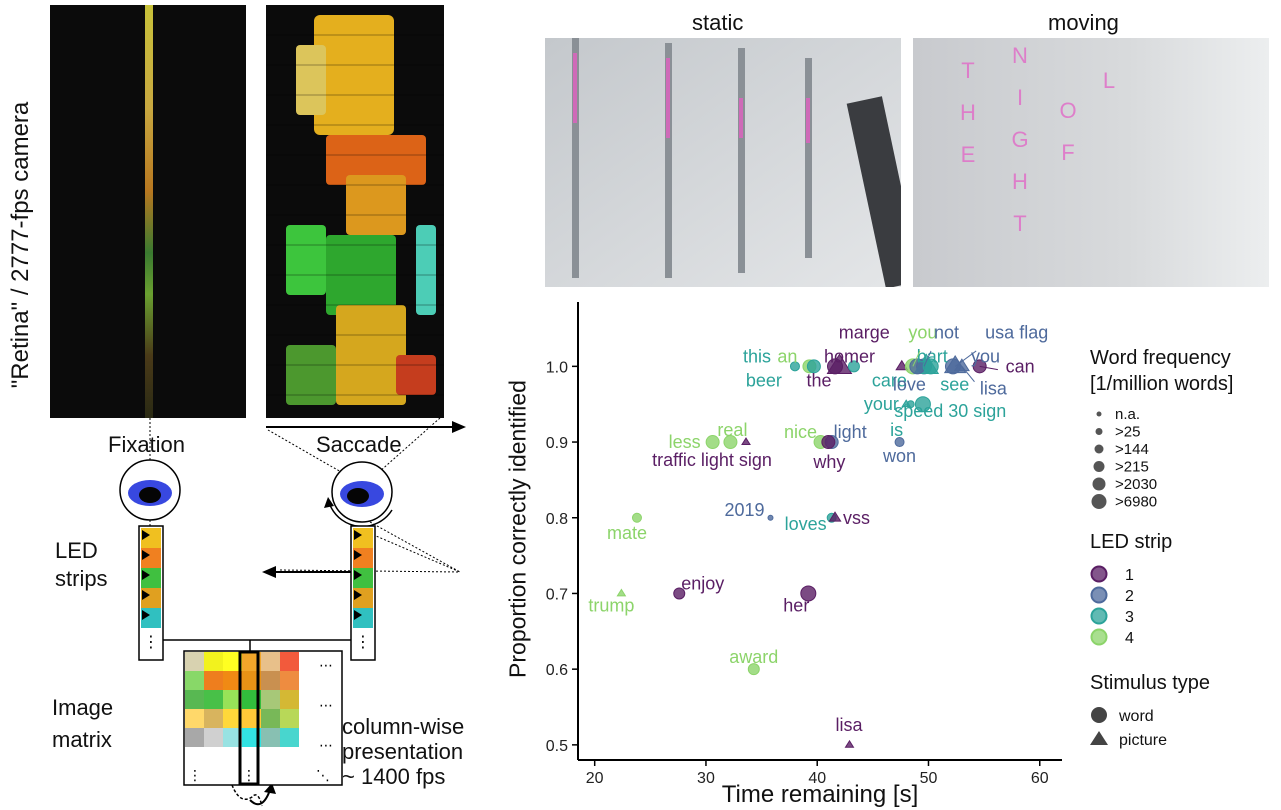 This screenshot has height=810, width=1281. I want to click on moving-letter: N, so click(1020, 55).